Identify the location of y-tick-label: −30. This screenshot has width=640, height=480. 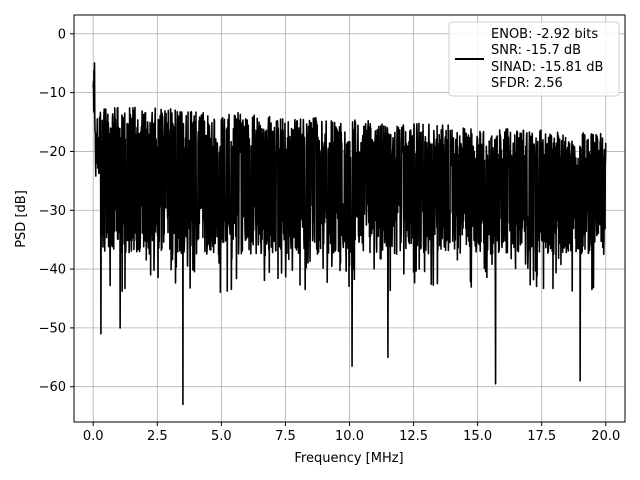
(52, 211).